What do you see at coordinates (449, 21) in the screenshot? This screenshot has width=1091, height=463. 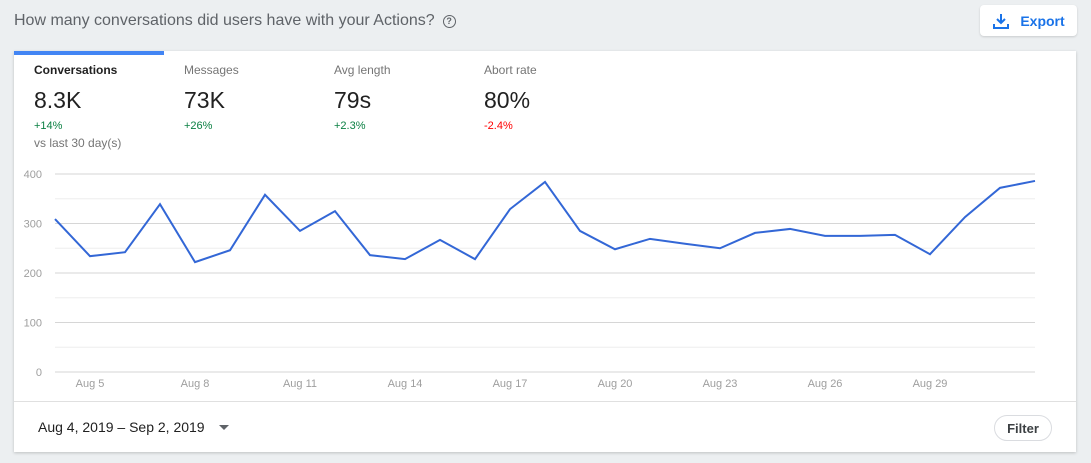 I see `help-circle-icon: ?` at bounding box center [449, 21].